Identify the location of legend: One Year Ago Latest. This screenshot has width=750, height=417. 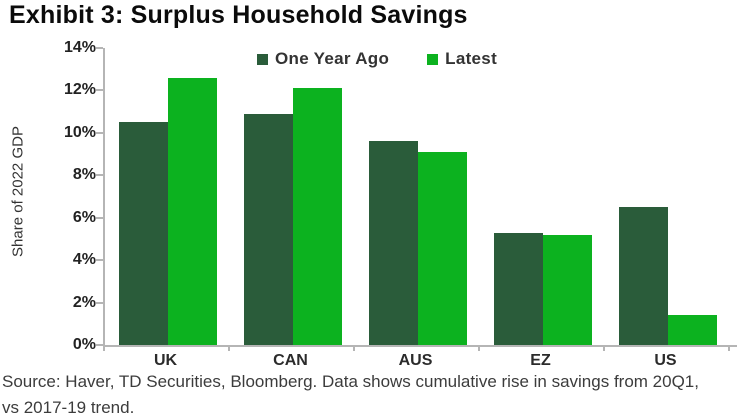
(377, 59).